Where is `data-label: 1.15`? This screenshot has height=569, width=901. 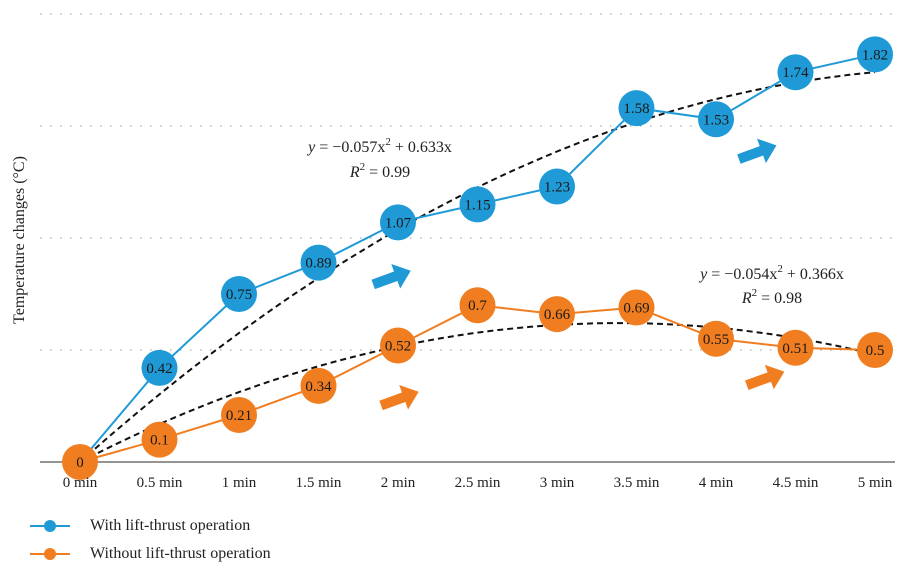 data-label: 1.15 is located at coordinates (477, 205).